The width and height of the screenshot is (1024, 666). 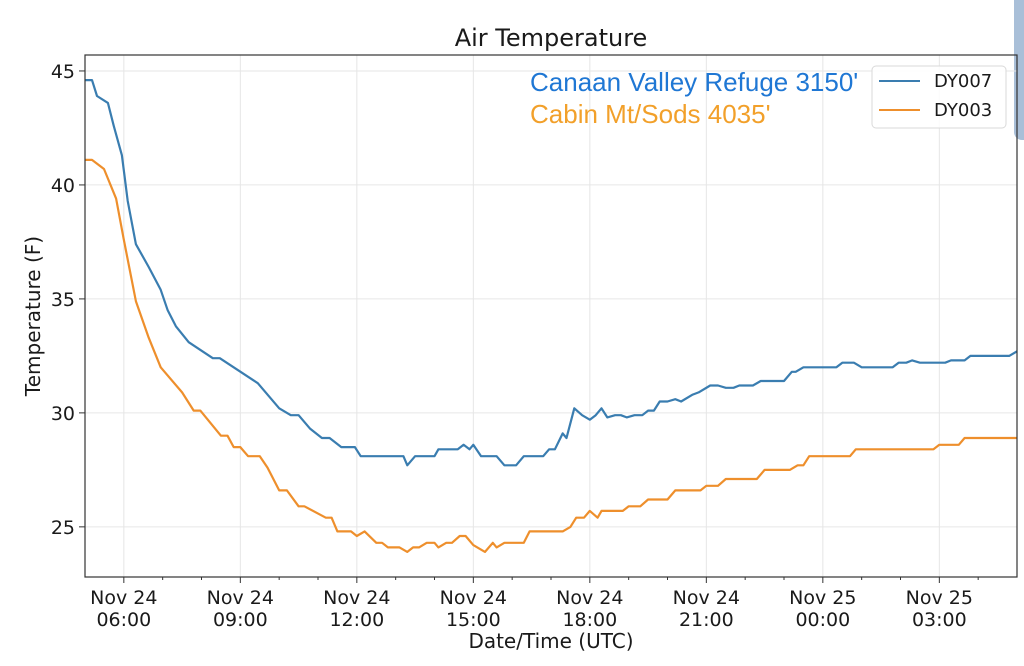 What do you see at coordinates (63, 300) in the screenshot?
I see `y-tick-label: 35` at bounding box center [63, 300].